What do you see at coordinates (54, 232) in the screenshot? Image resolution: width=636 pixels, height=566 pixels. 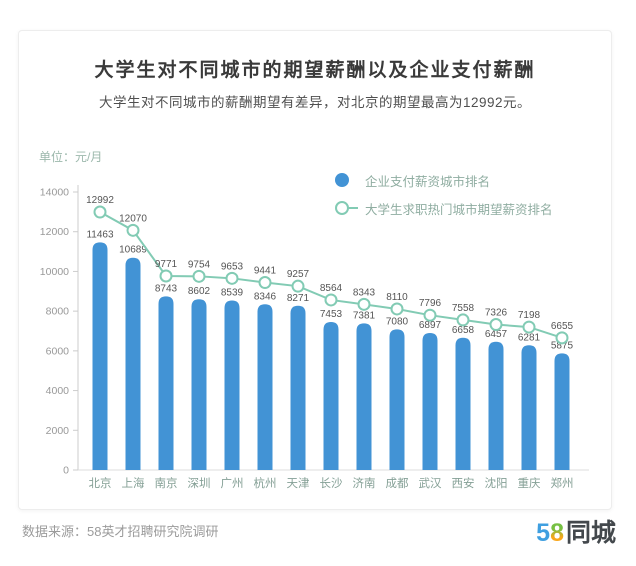 I see `y-tick-label: 12000` at bounding box center [54, 232].